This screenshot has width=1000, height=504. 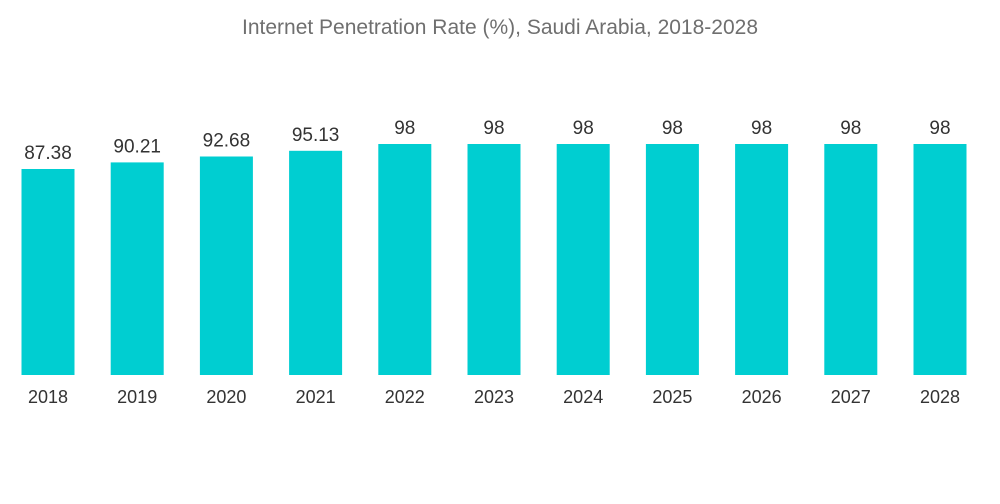 I want to click on bar-2025, so click(x=672, y=259).